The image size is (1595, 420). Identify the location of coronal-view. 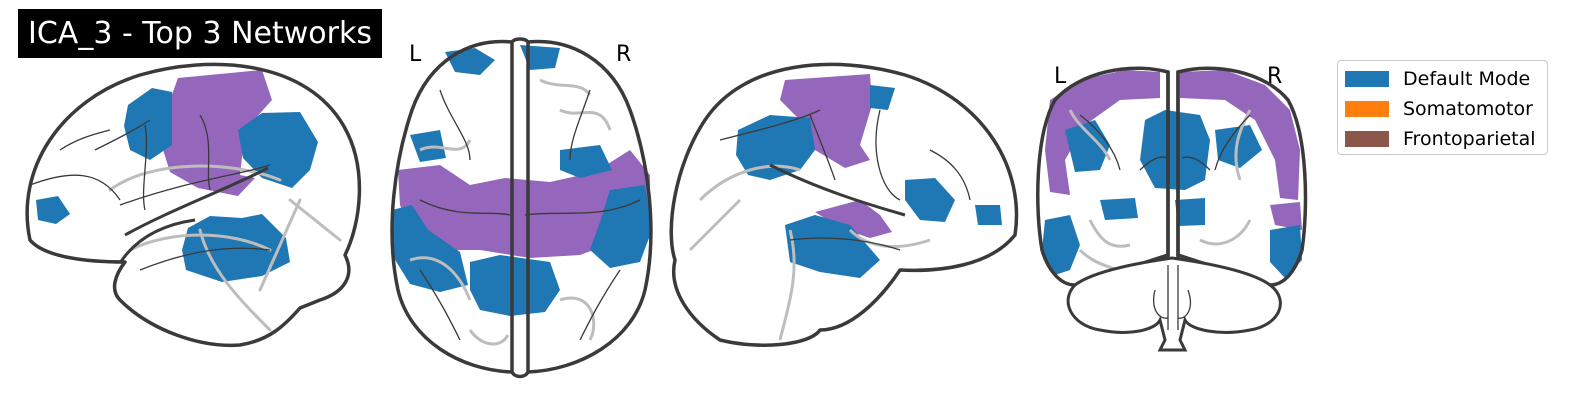
(1172, 209).